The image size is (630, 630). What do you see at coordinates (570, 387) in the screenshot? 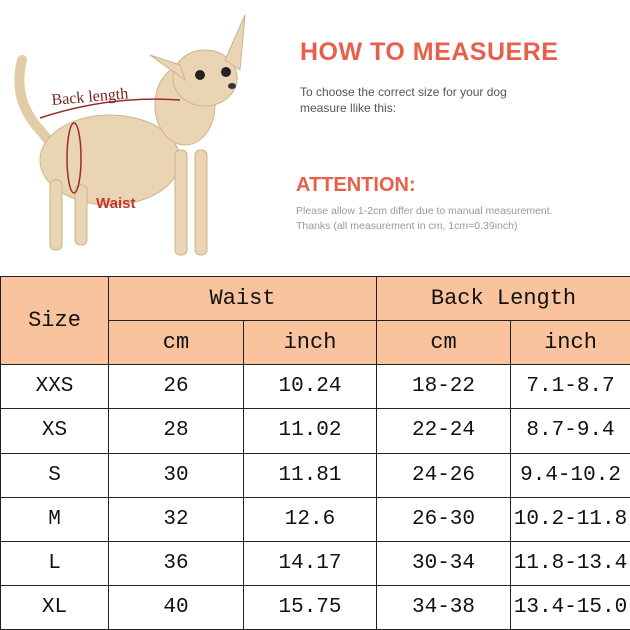
I see `measure-cell: 7.1-8.7` at bounding box center [570, 387].